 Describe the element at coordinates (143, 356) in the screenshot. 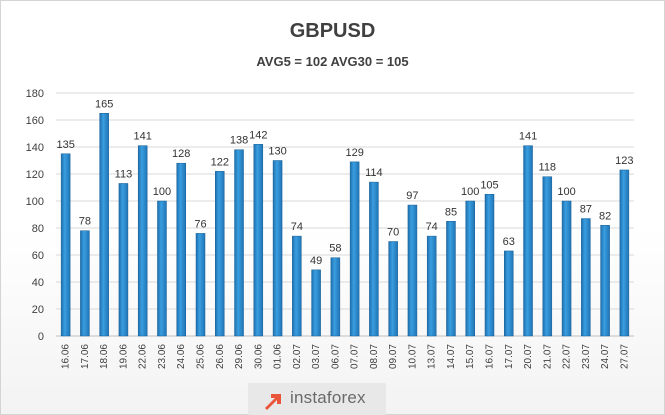

I see `x-tick-label: 22.06` at that location.